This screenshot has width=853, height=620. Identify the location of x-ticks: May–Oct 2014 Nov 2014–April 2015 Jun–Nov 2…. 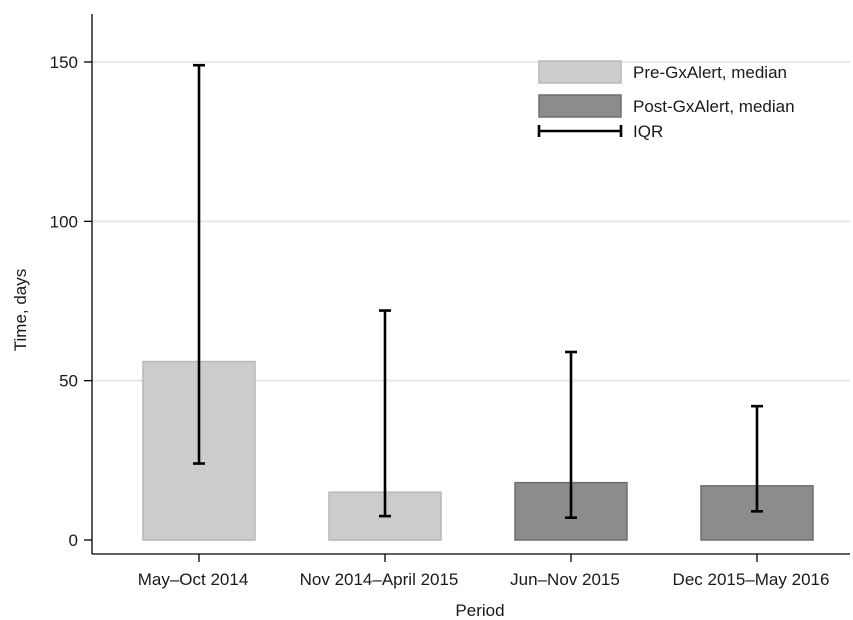
(484, 571).